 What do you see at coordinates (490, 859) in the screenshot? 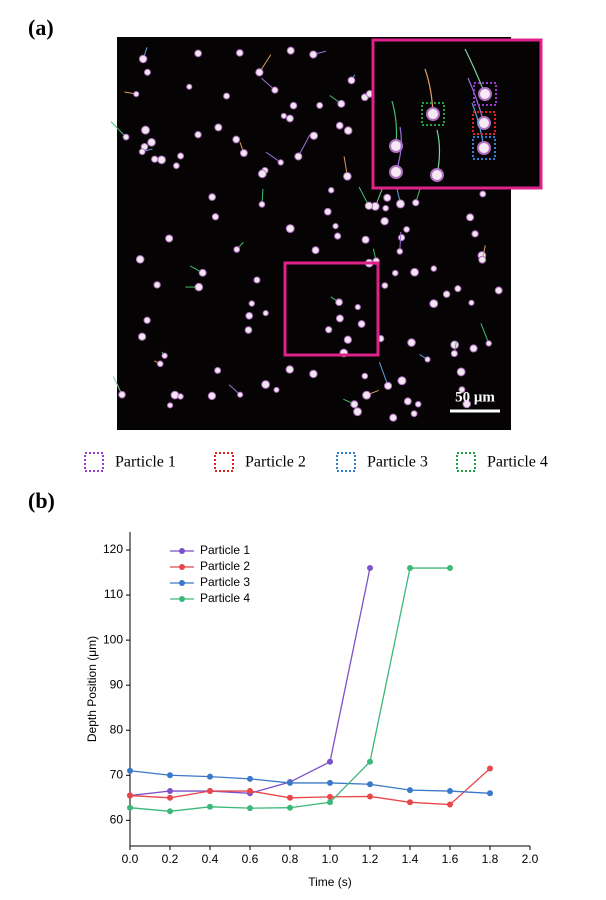
I see `x-tick-label: 1.8` at bounding box center [490, 859].